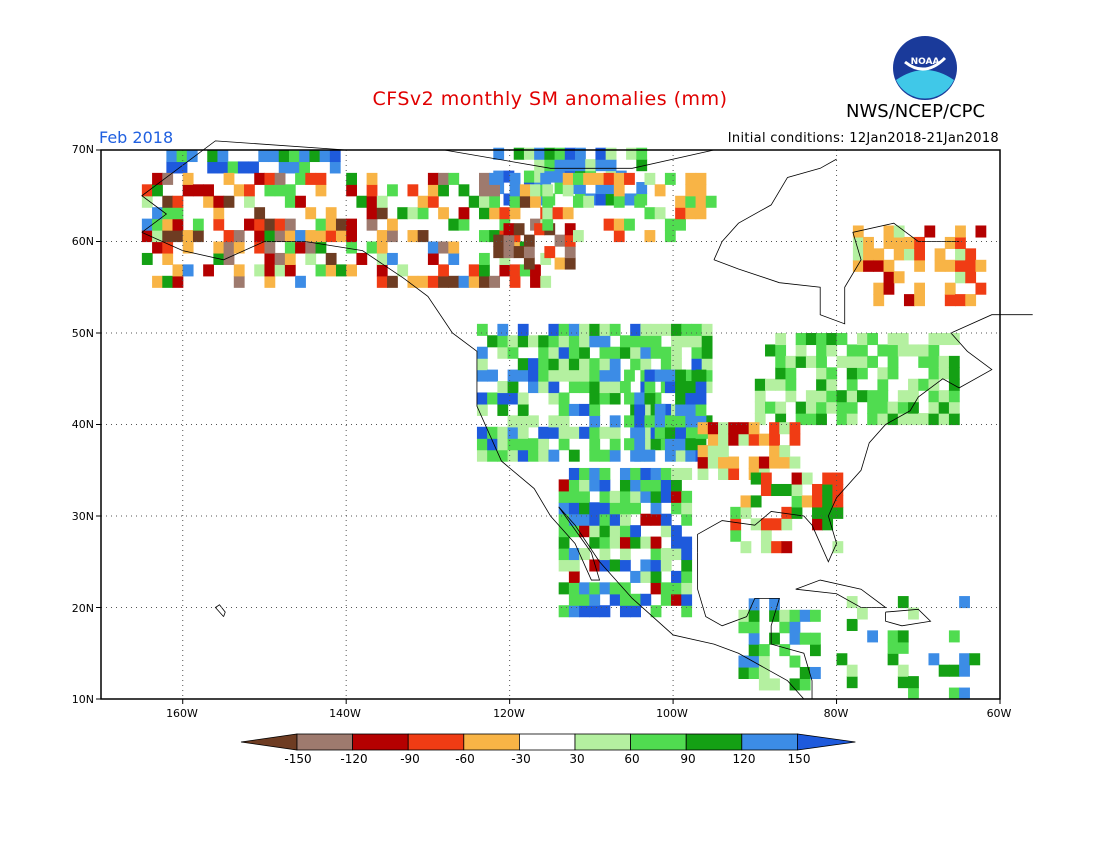 This screenshot has width=1100, height=850. I want to click on lon-label-140w: 140W, so click(345, 713).